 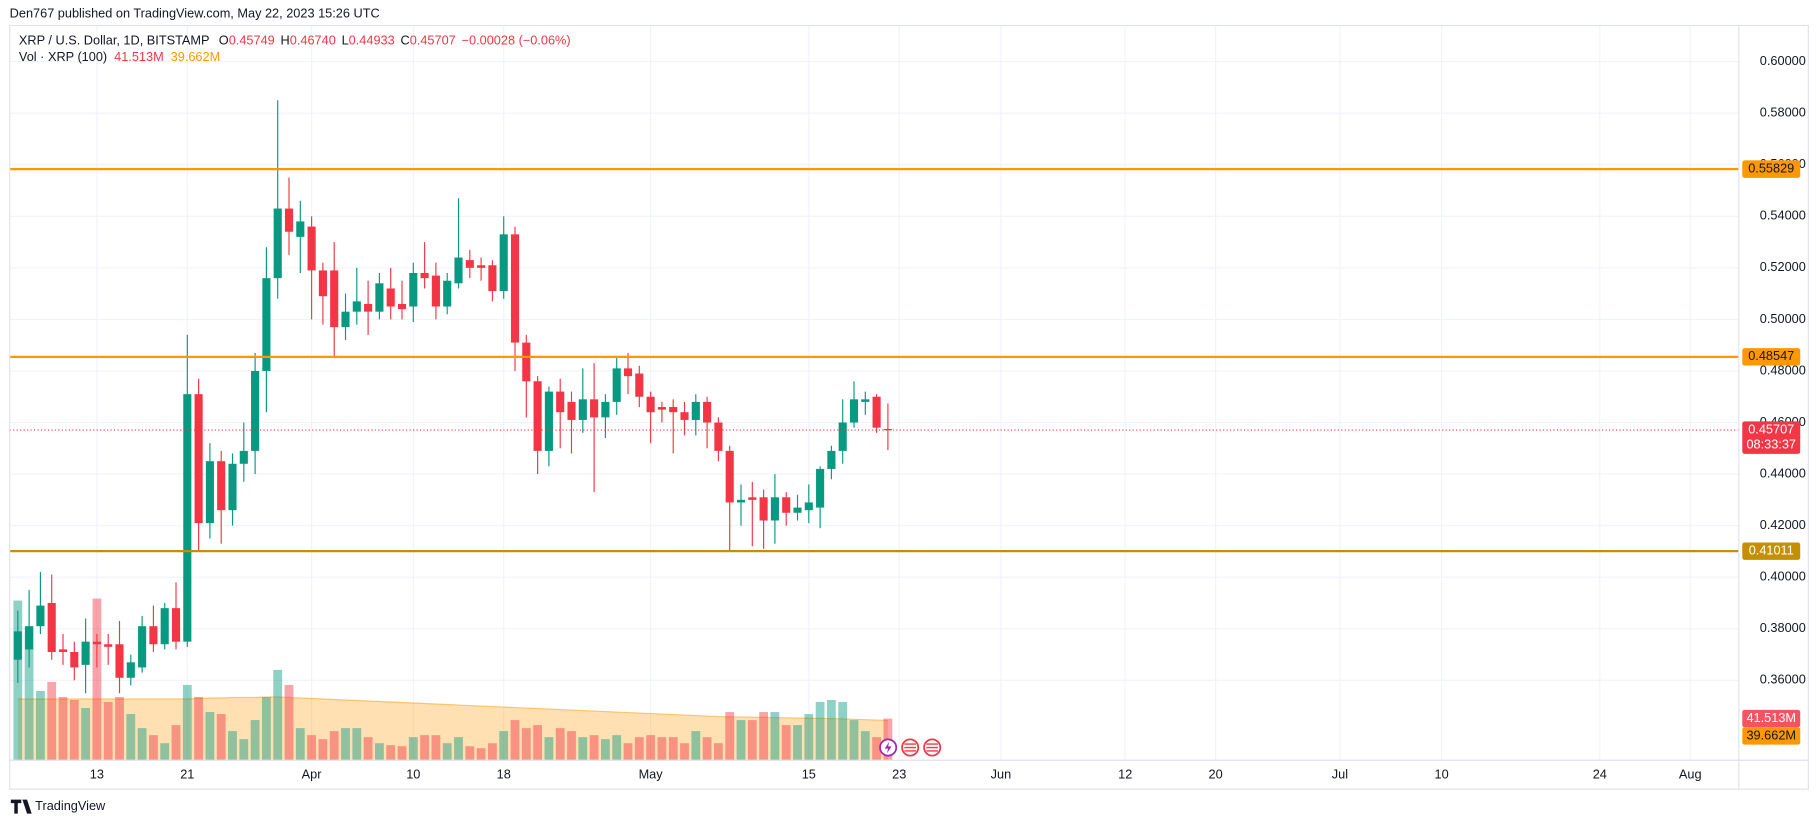 I want to click on x-tick-label: Apr, so click(x=312, y=774).